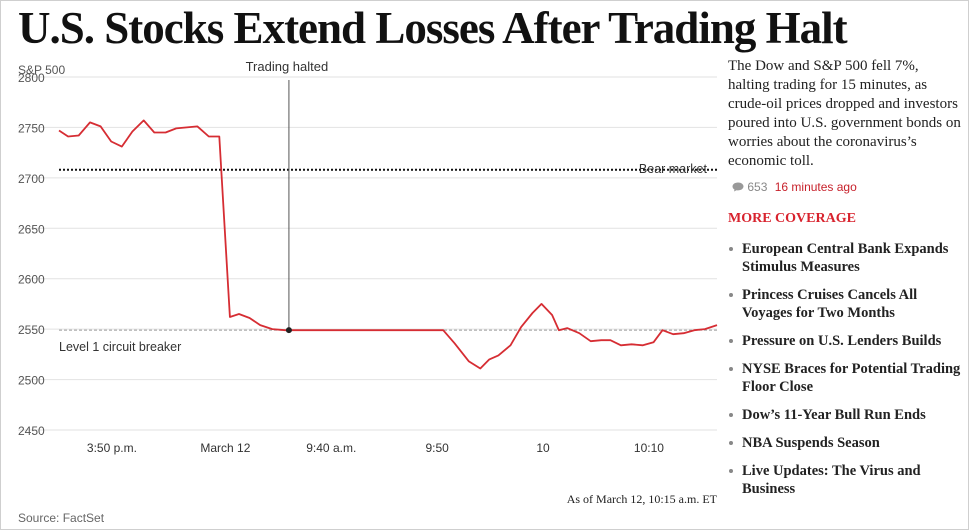 The width and height of the screenshot is (969, 530). I want to click on timestamp: 16 minutes ago, so click(815, 187).